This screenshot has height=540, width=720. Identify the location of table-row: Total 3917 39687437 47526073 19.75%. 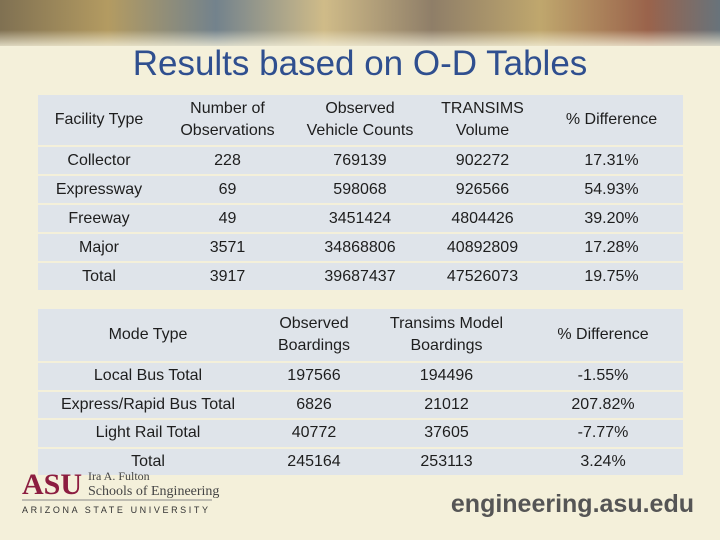
(360, 277).